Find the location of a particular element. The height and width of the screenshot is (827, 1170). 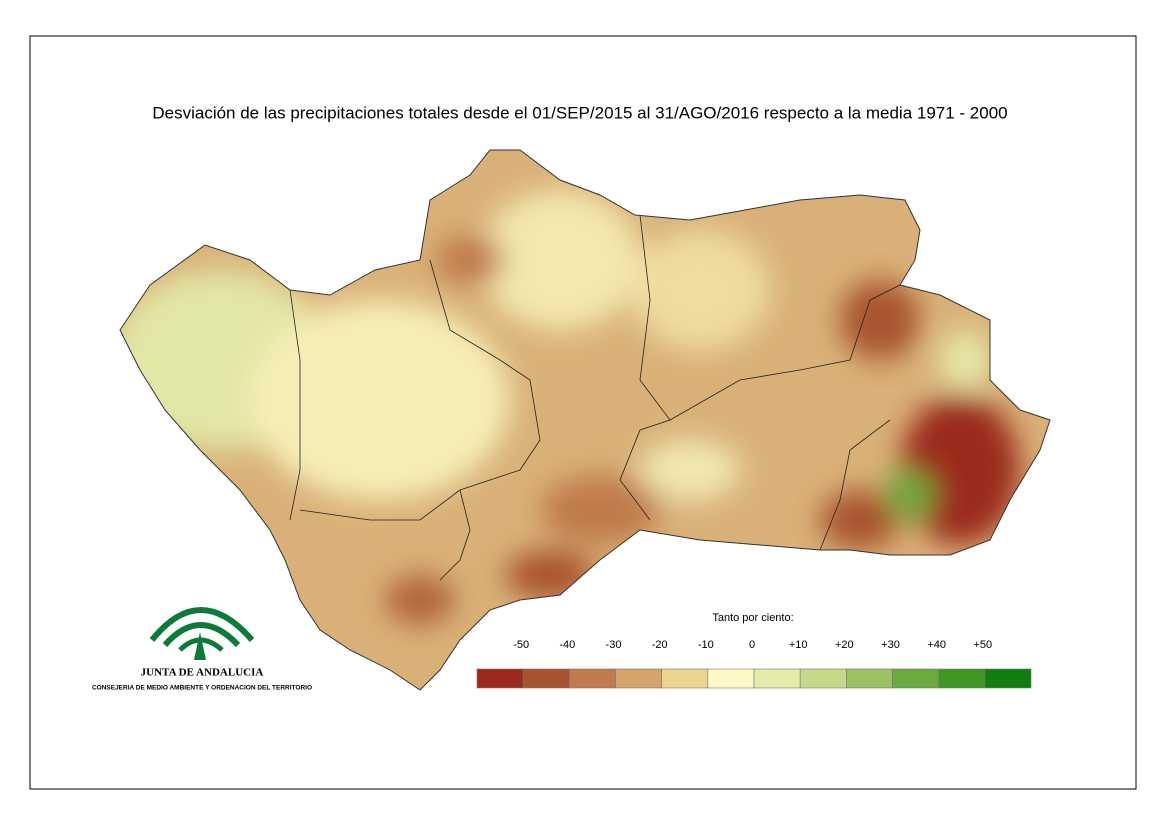

legend-label: +30 is located at coordinates (890, 645).